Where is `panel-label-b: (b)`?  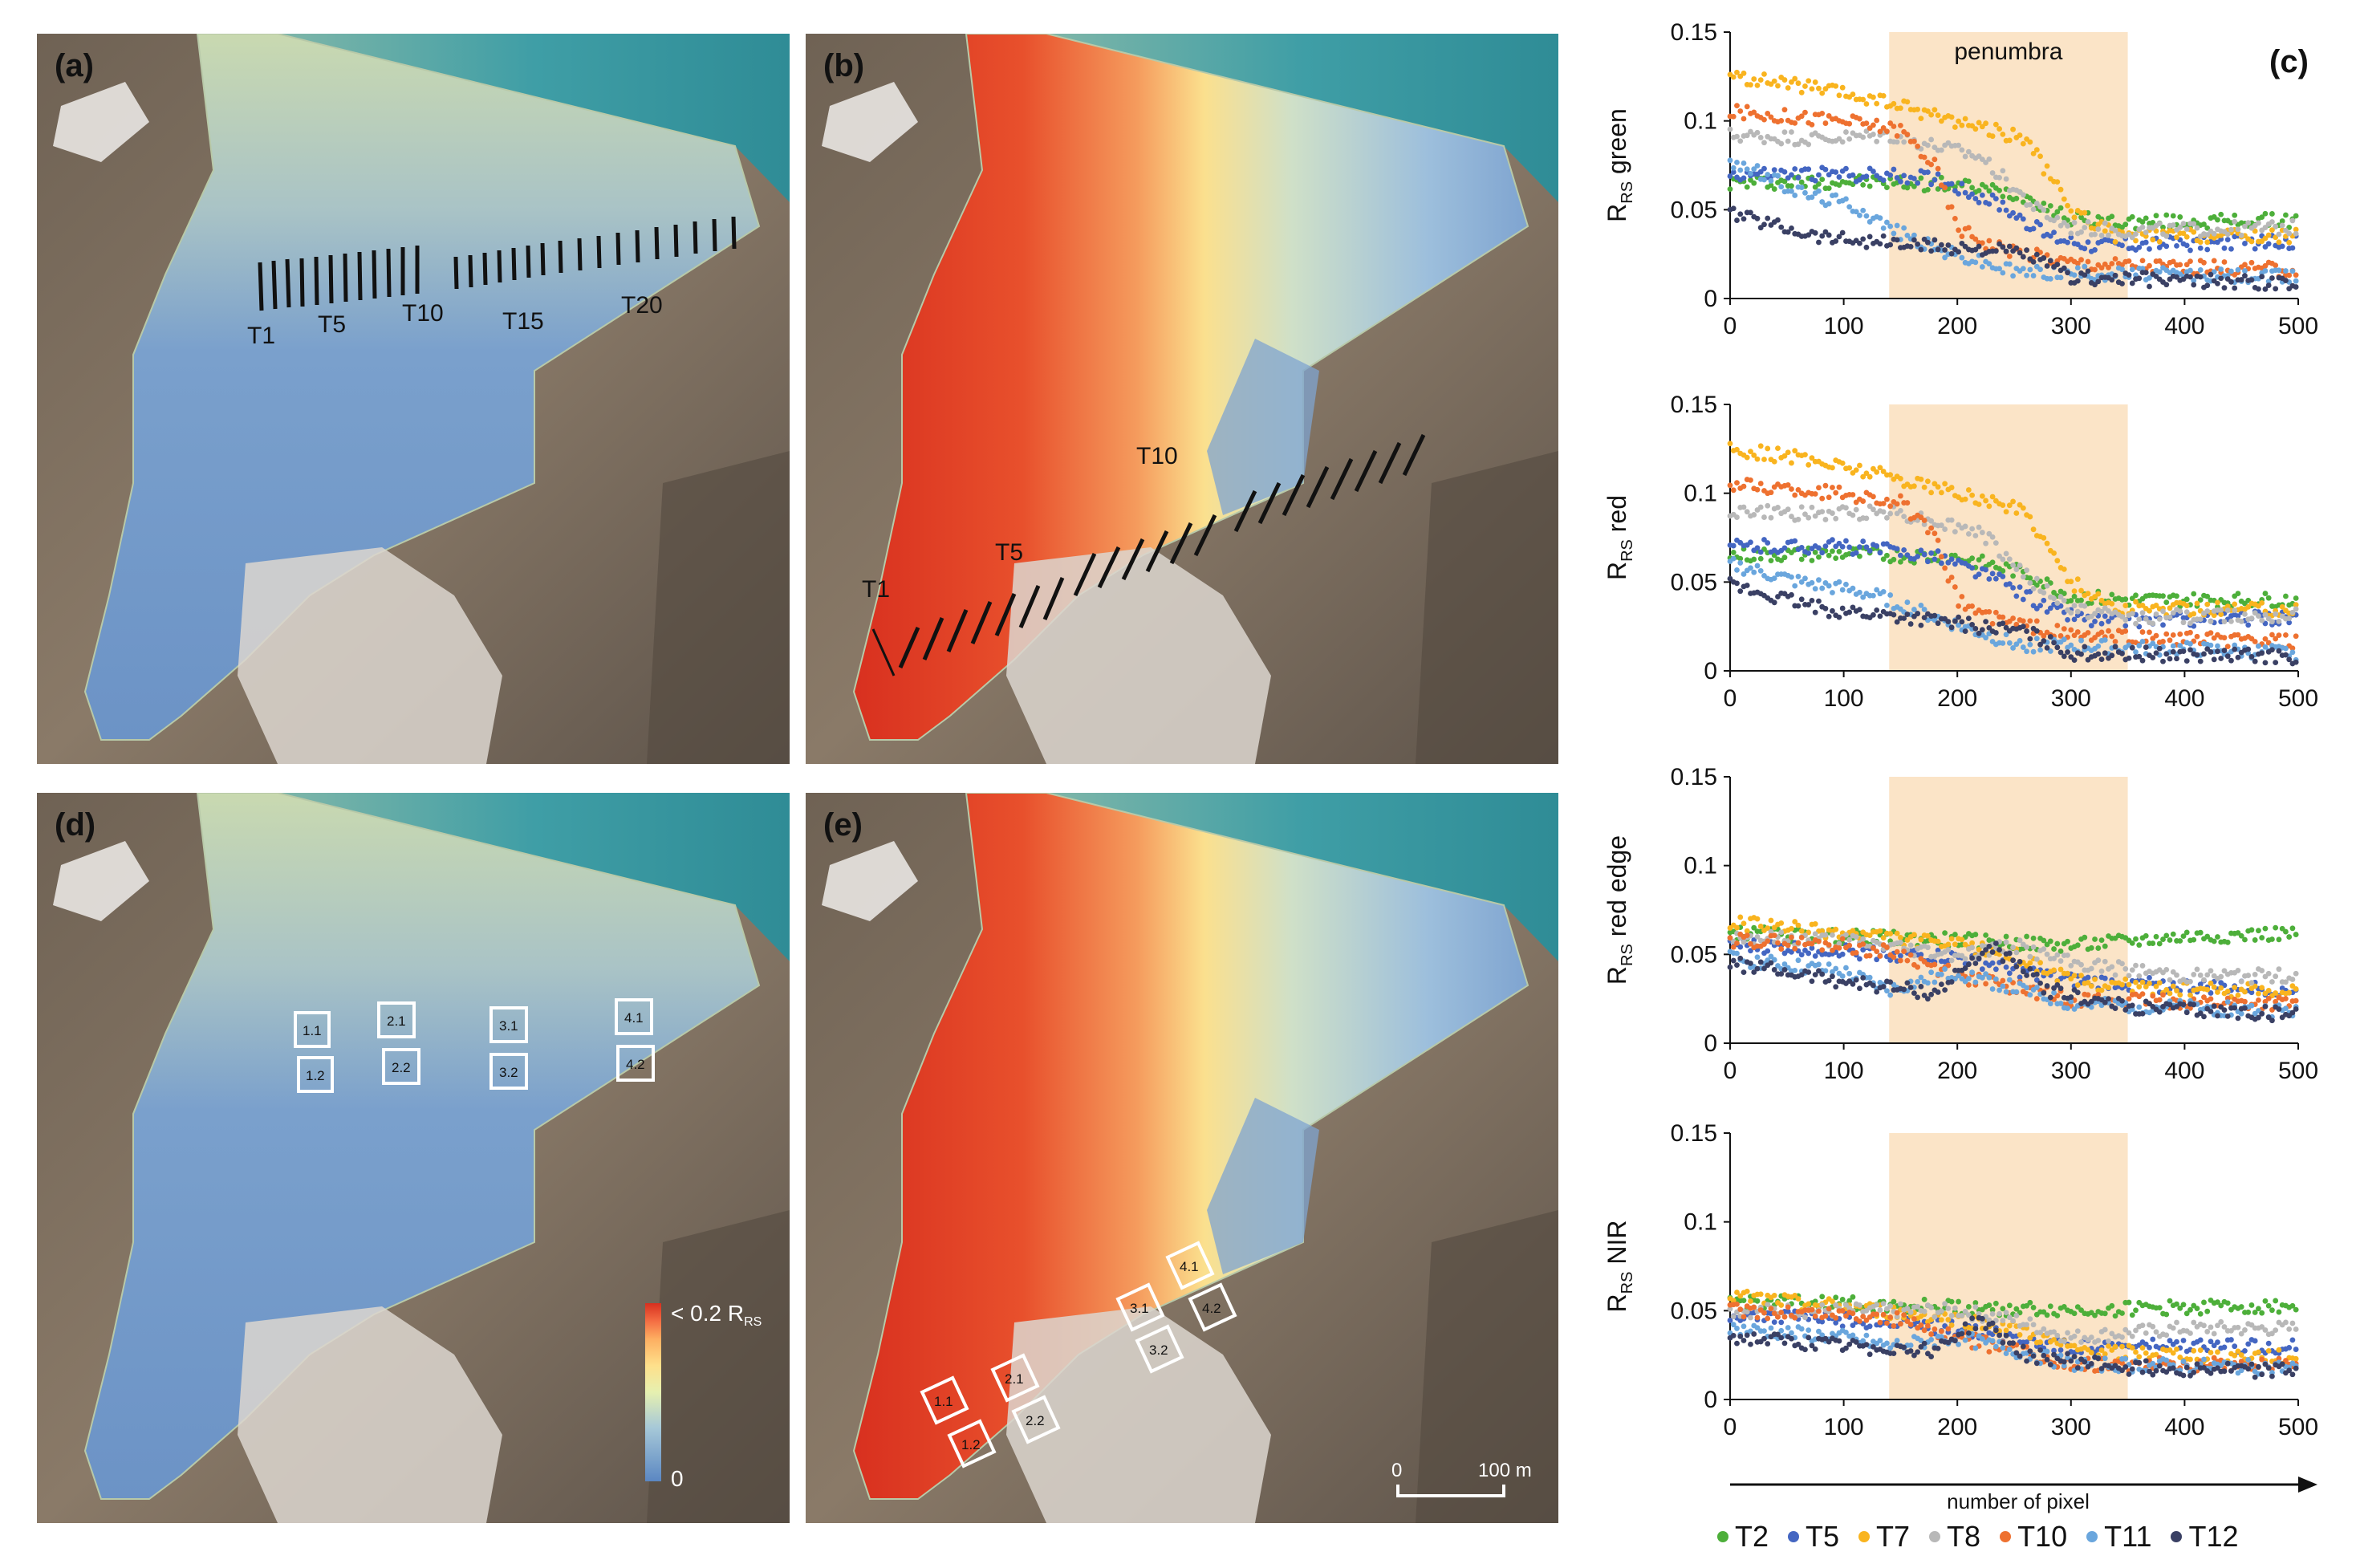
panel-label-b: (b) is located at coordinates (844, 65).